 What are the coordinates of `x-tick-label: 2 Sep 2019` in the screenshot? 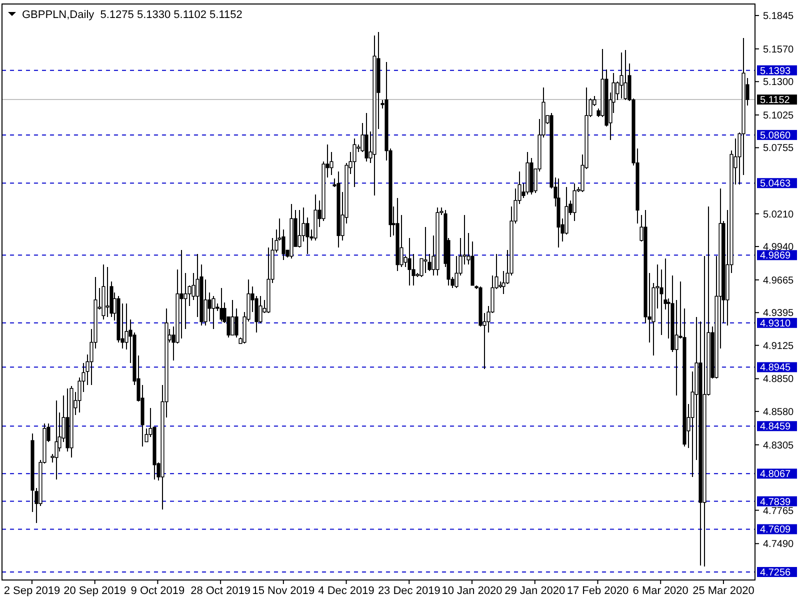 It's located at (32, 591).